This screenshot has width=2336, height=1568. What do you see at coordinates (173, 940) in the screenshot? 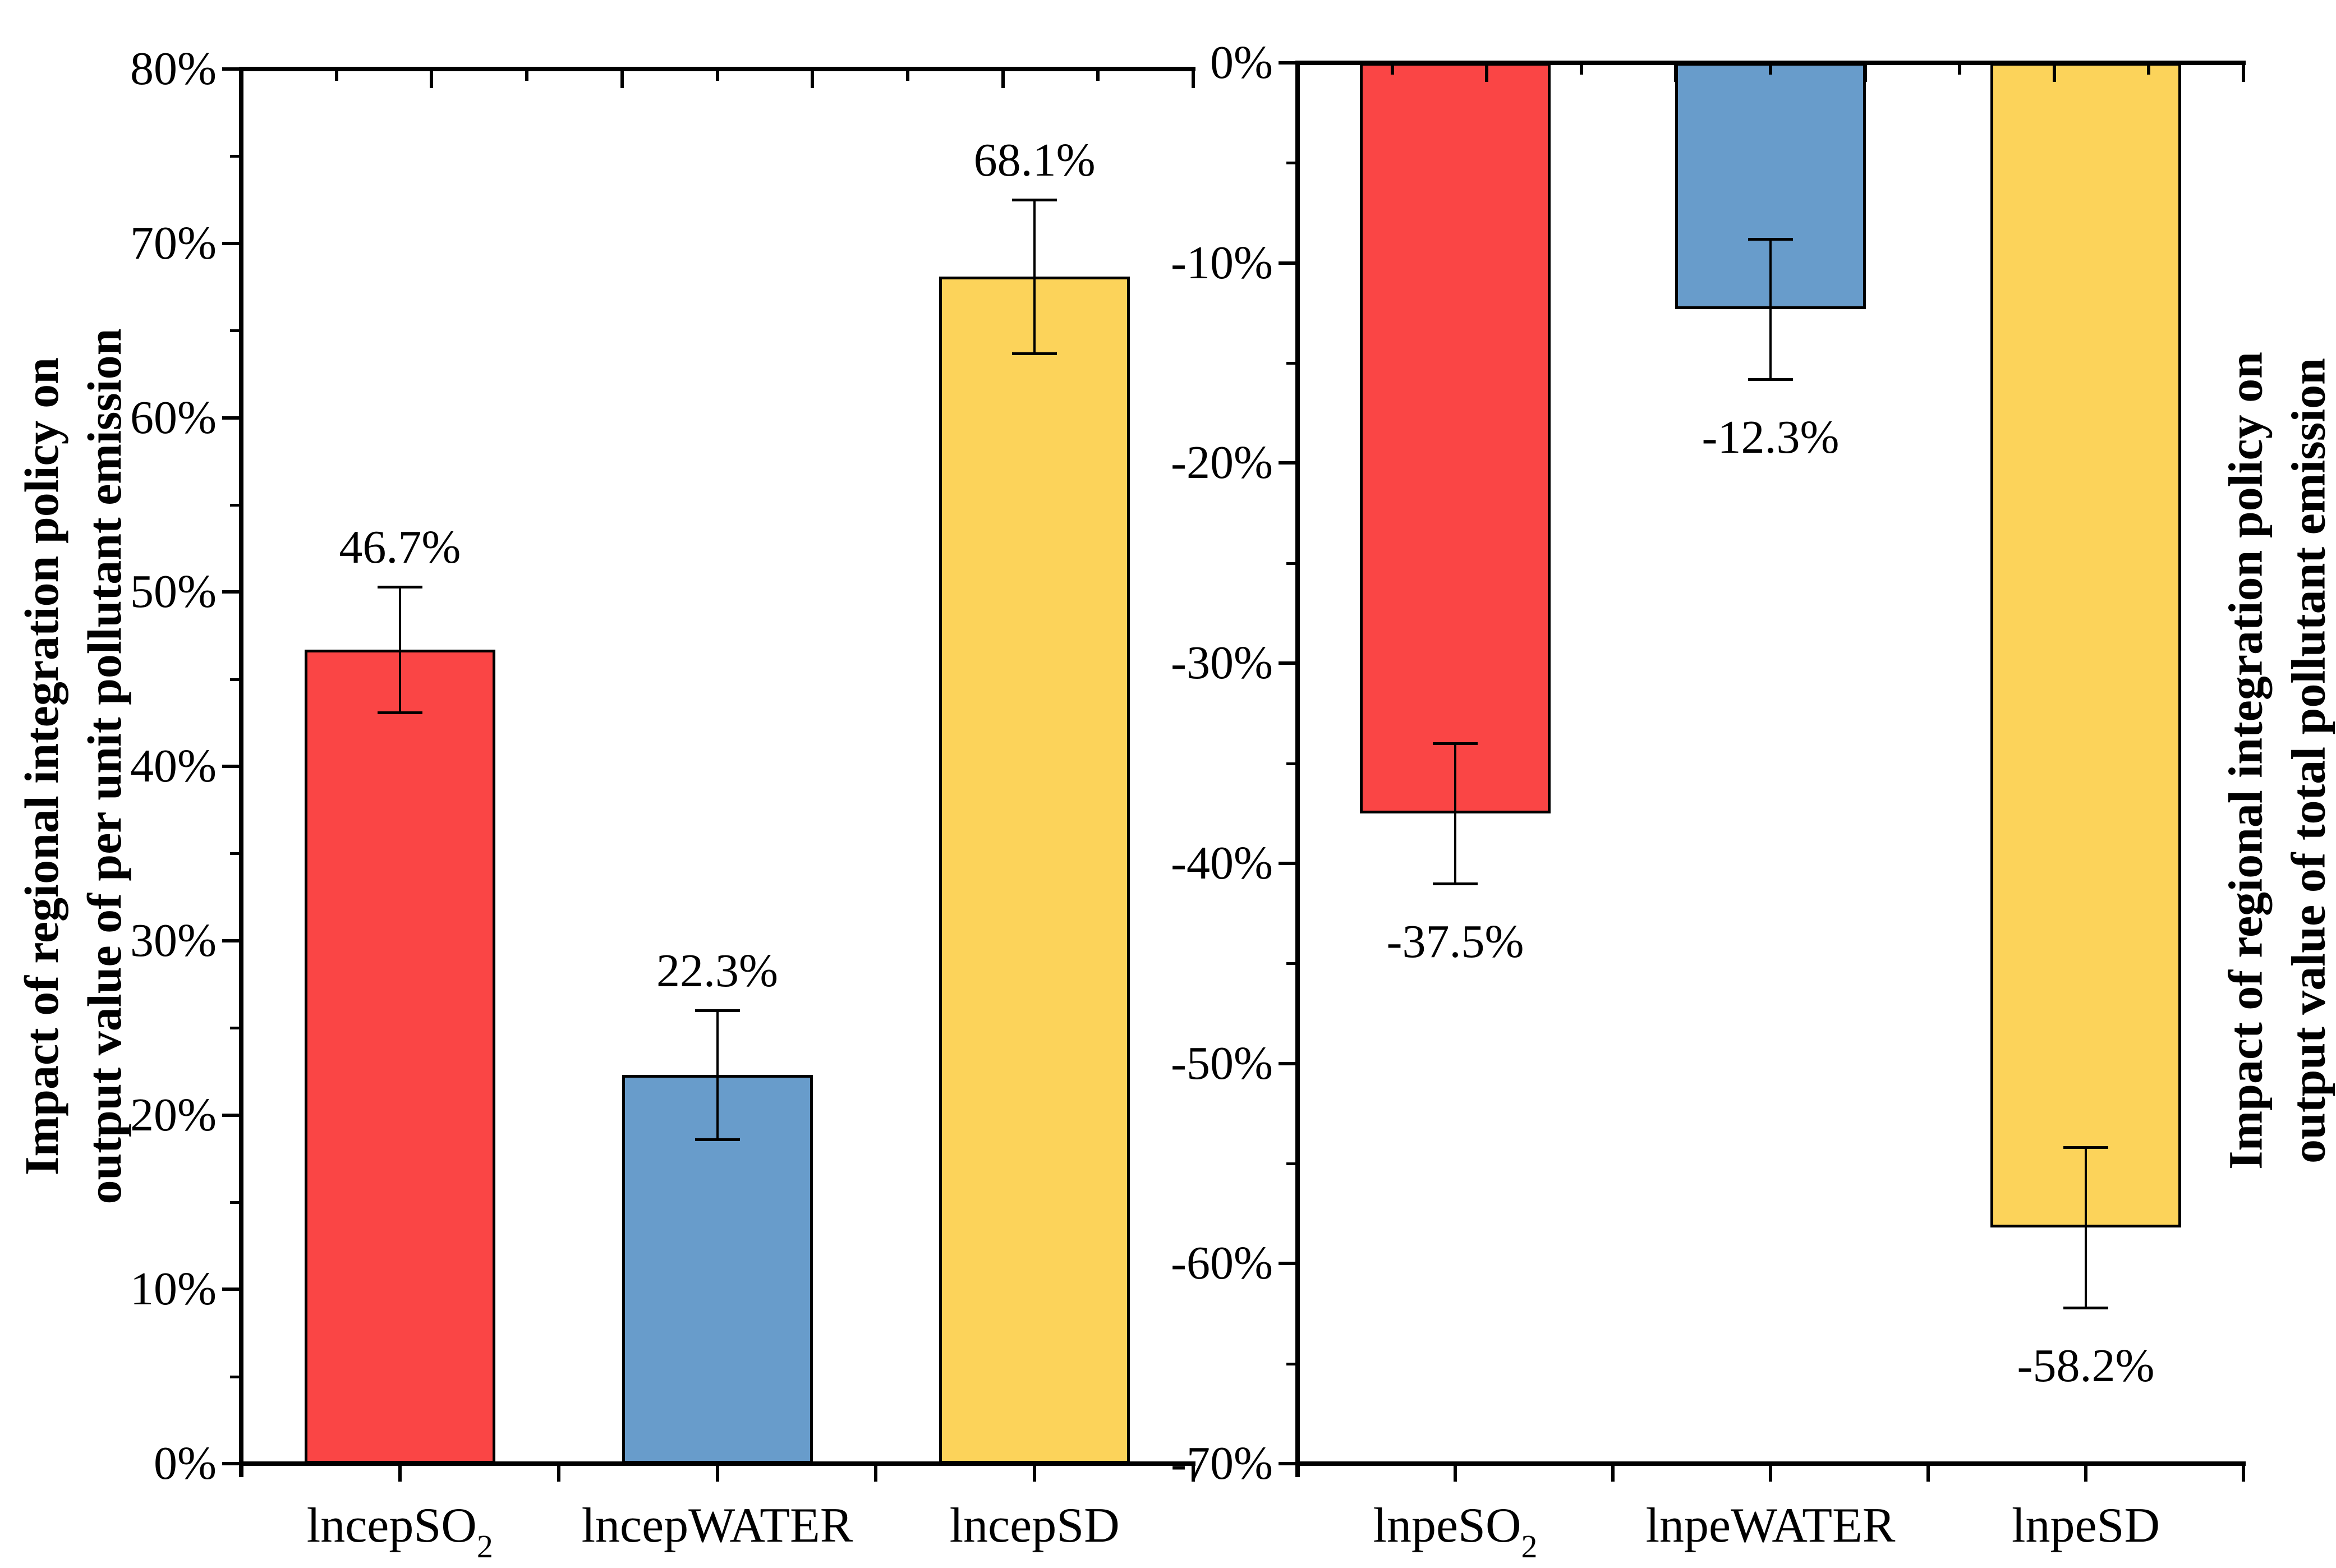
I see `y-tick-label: 30%` at bounding box center [173, 940].